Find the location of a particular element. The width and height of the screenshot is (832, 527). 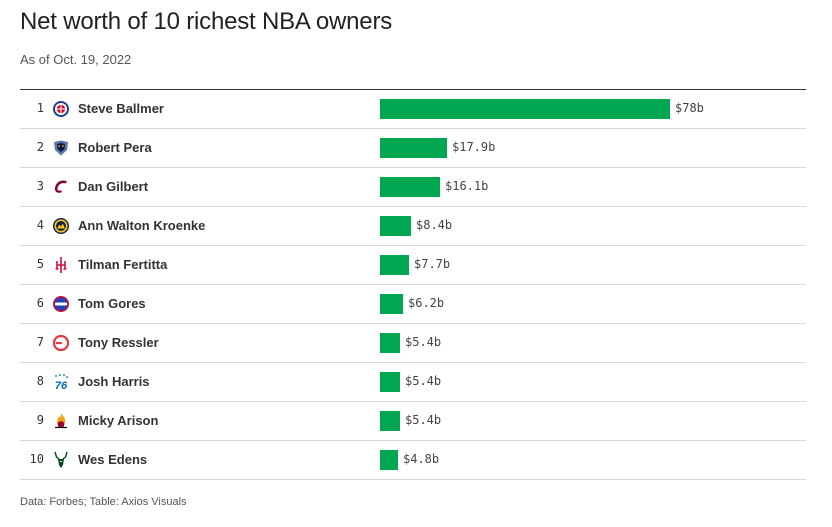

bucks-logo-icon is located at coordinates (61, 460).